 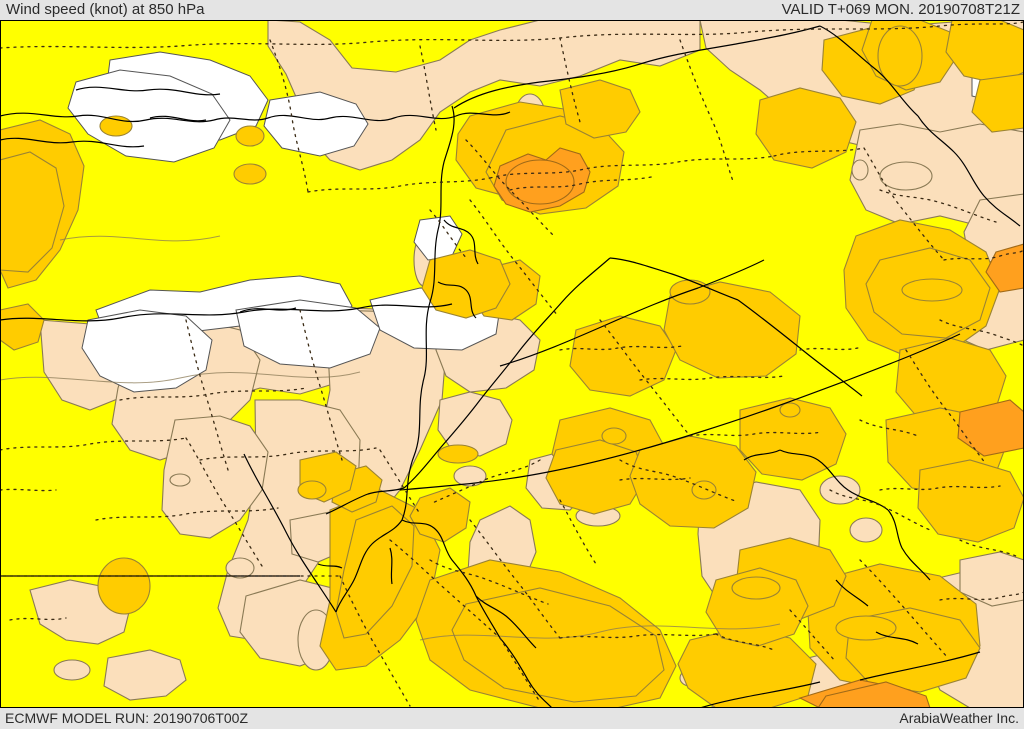 I want to click on provider-brand-label: ArabiaWeather Inc., so click(x=959, y=718).